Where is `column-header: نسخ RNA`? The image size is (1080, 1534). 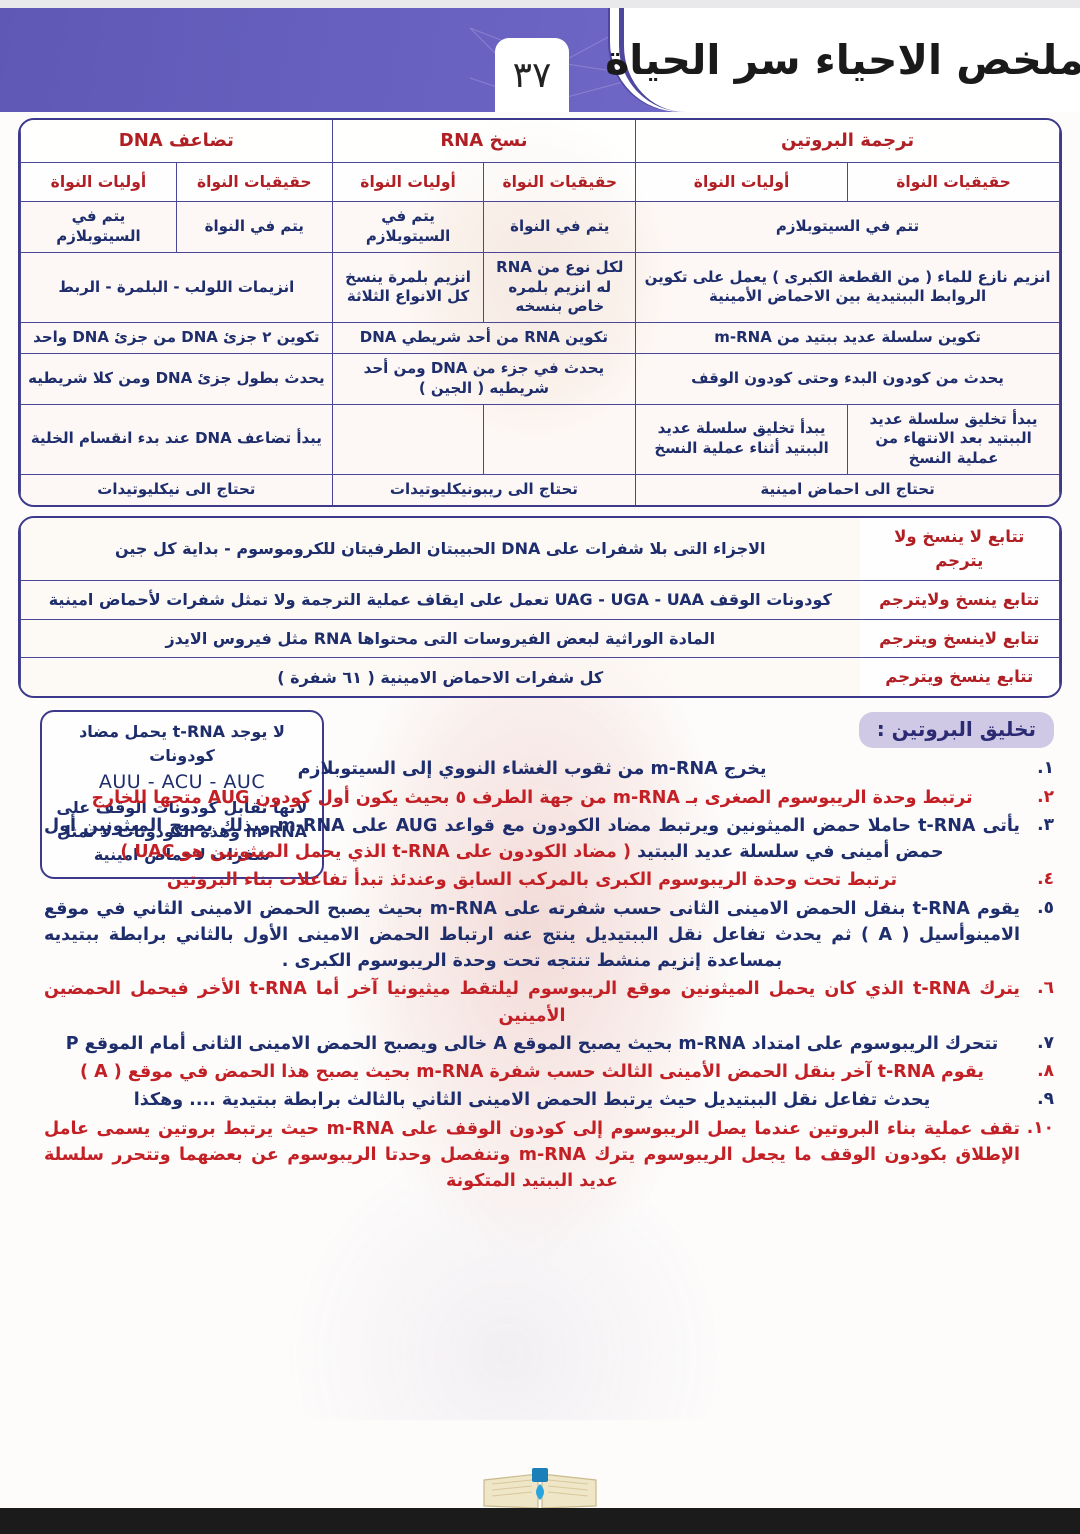 column-header: نسخ RNA is located at coordinates (484, 141).